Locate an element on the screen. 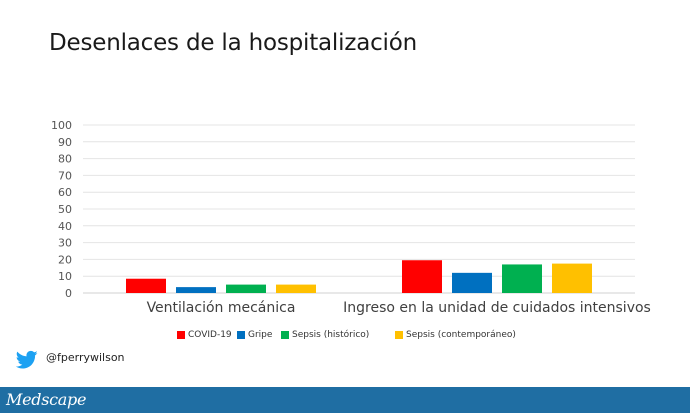 This screenshot has width=690, height=413. legend-item: Sepsis (contemporáneo) is located at coordinates (455, 335).